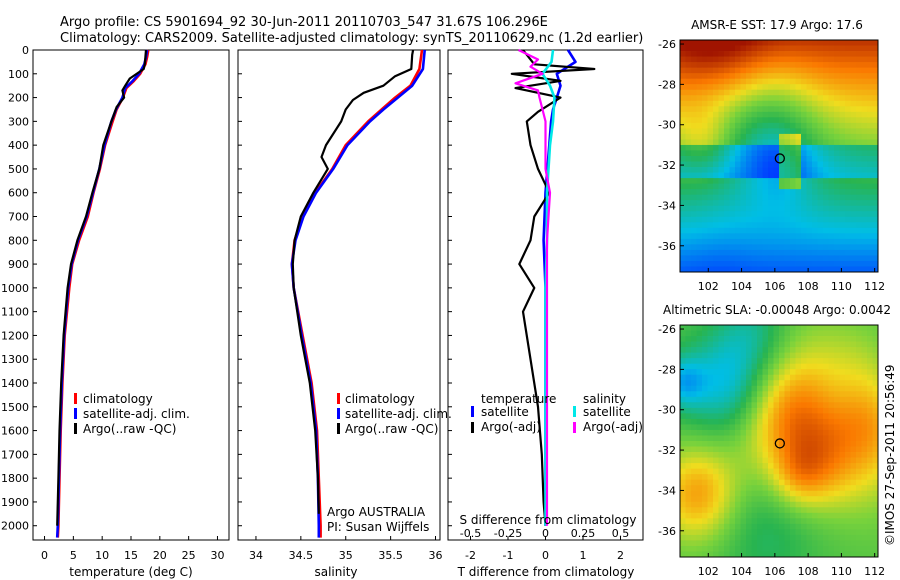 This screenshot has height=580, width=900. What do you see at coordinates (15, 502) in the screenshot?
I see `depth-tick-label: 1900` at bounding box center [15, 502].